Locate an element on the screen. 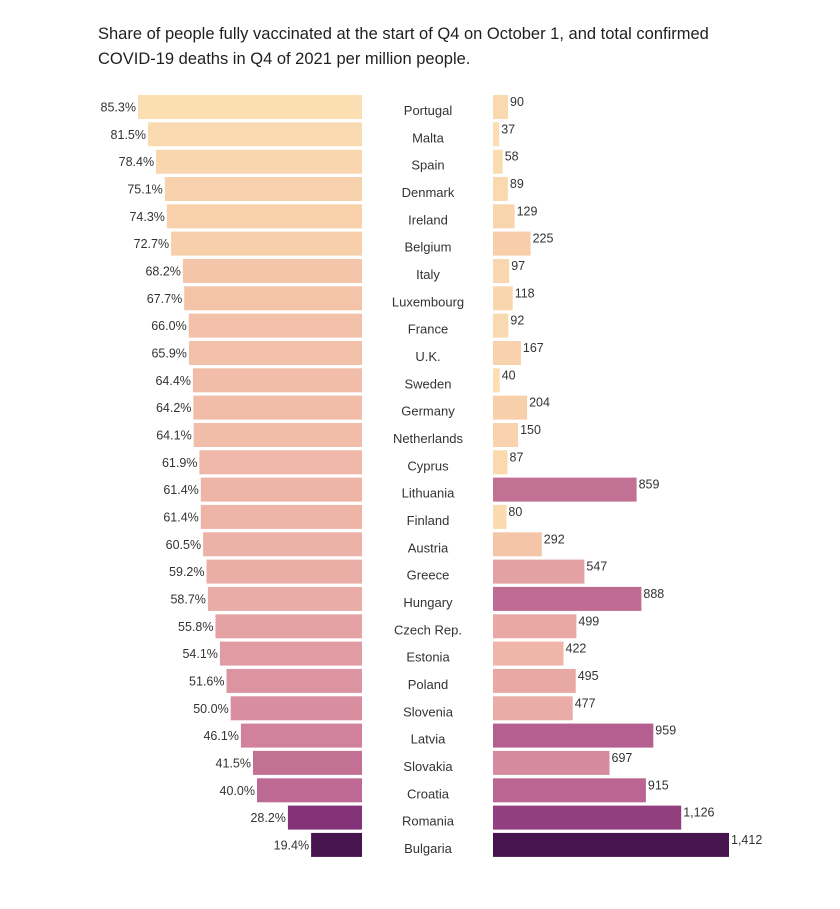  vaccination-bar-poland is located at coordinates (294, 680).